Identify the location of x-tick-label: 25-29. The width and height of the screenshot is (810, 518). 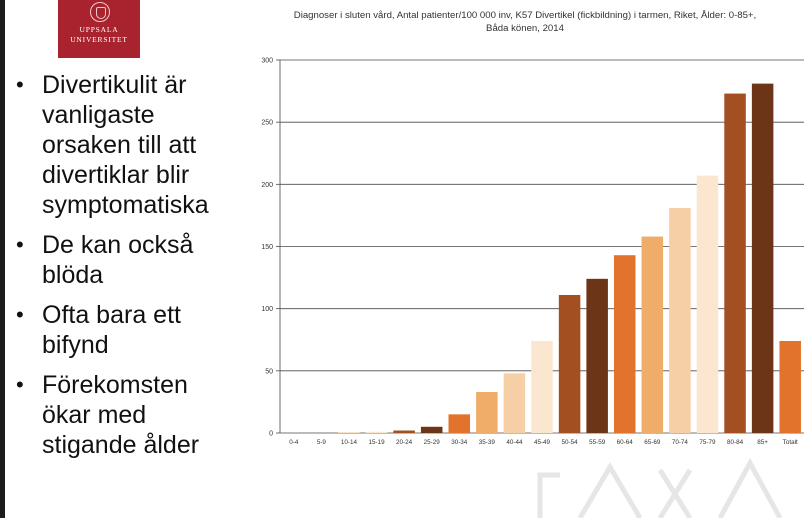
(432, 442).